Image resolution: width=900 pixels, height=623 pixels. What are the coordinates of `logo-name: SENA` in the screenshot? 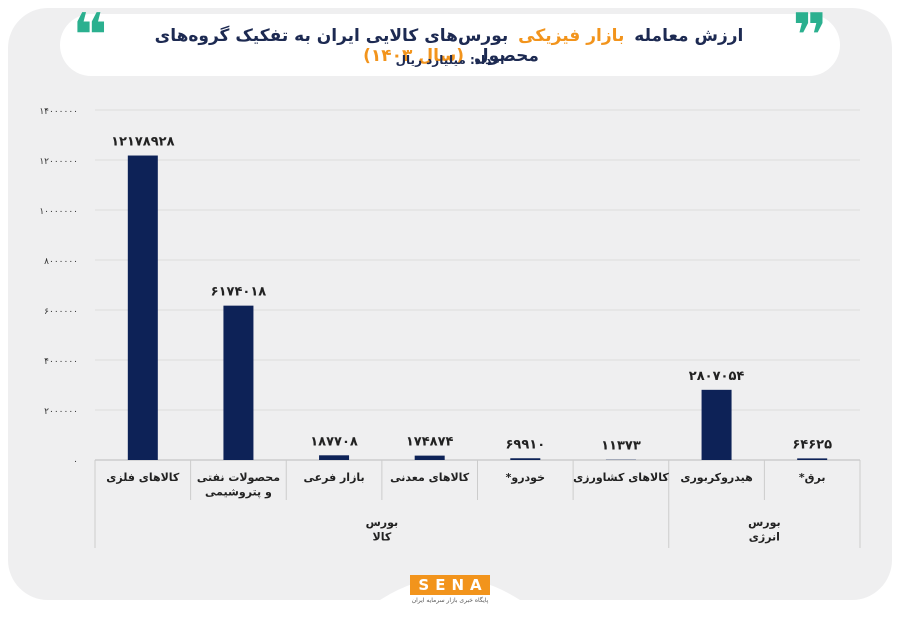 It's located at (450, 585).